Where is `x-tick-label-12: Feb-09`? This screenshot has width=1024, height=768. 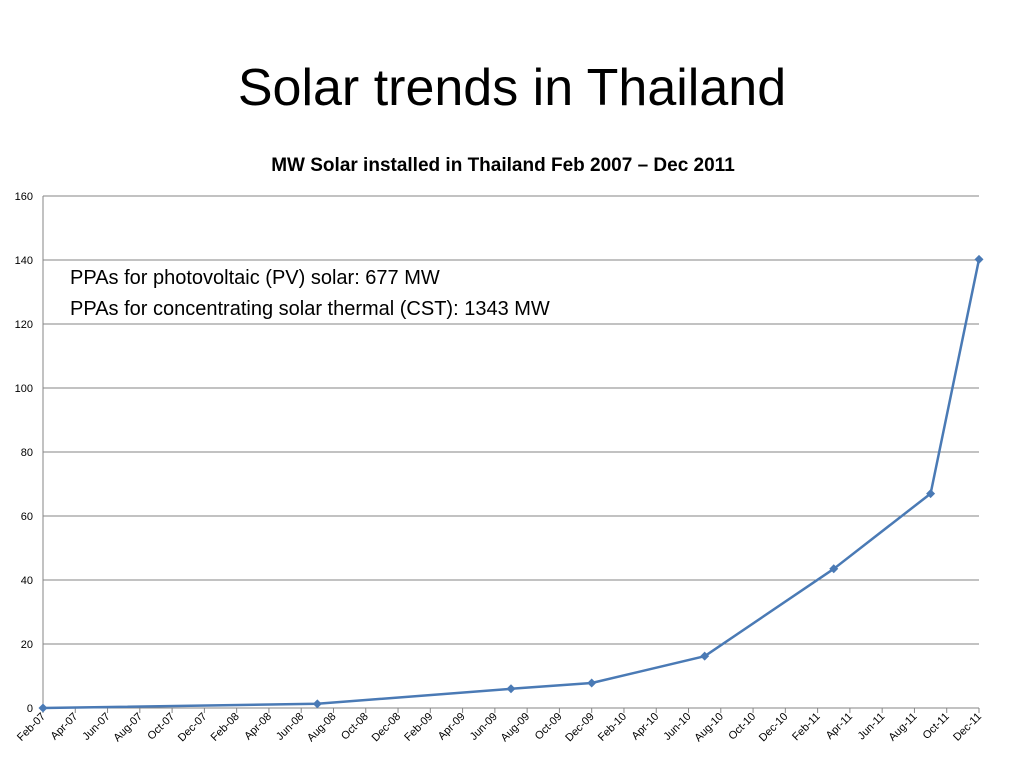
x-tick-label-12: Feb-09 is located at coordinates (418, 727).